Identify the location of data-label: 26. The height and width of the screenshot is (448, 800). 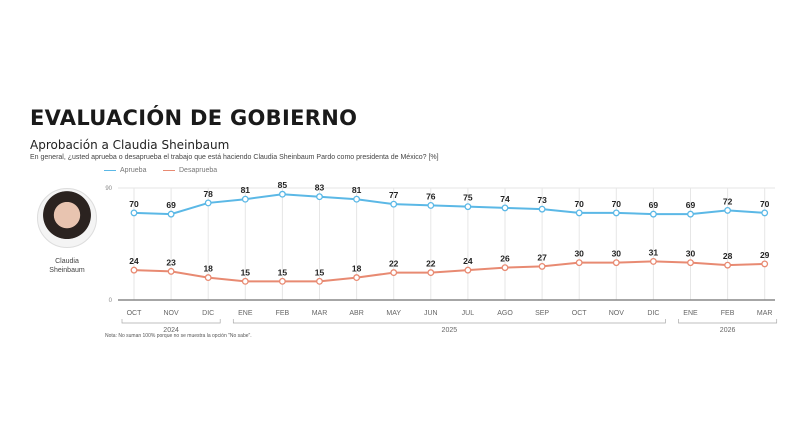
(505, 259).